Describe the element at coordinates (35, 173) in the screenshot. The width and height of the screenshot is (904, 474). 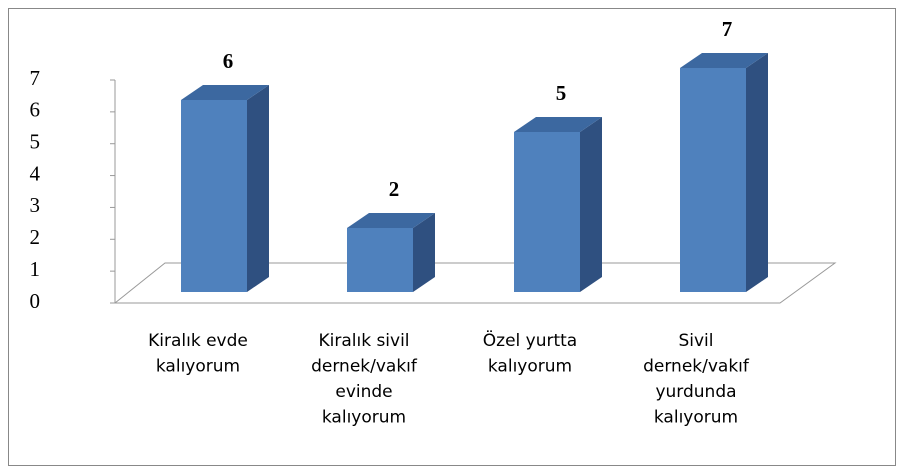
I see `y-tick-label: 4` at that location.